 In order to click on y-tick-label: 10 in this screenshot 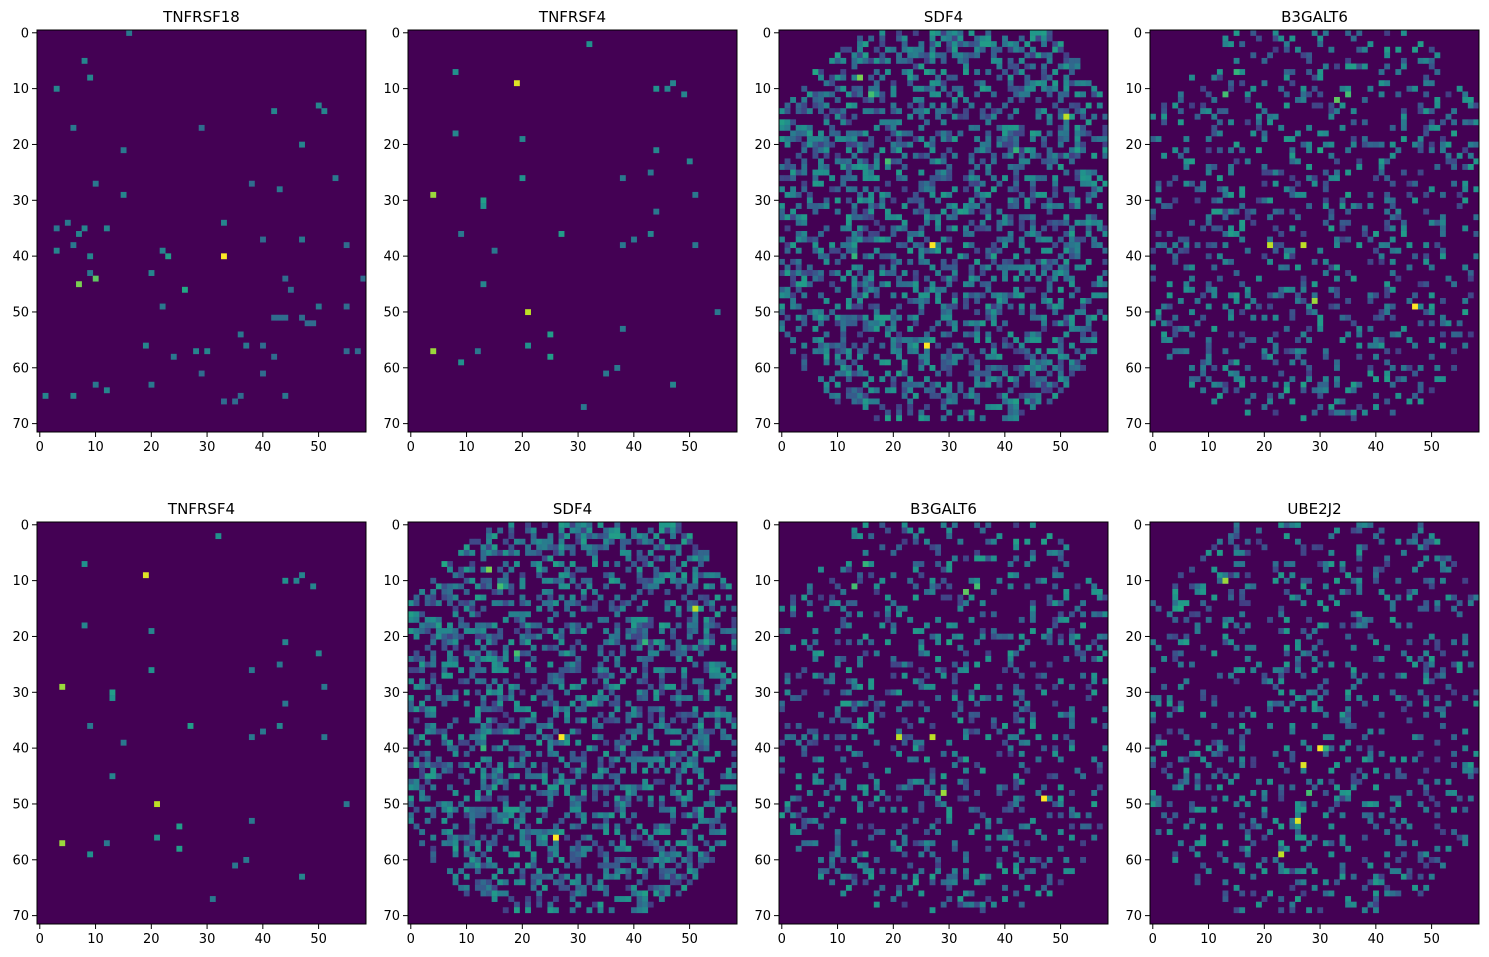, I will do `click(391, 89)`.